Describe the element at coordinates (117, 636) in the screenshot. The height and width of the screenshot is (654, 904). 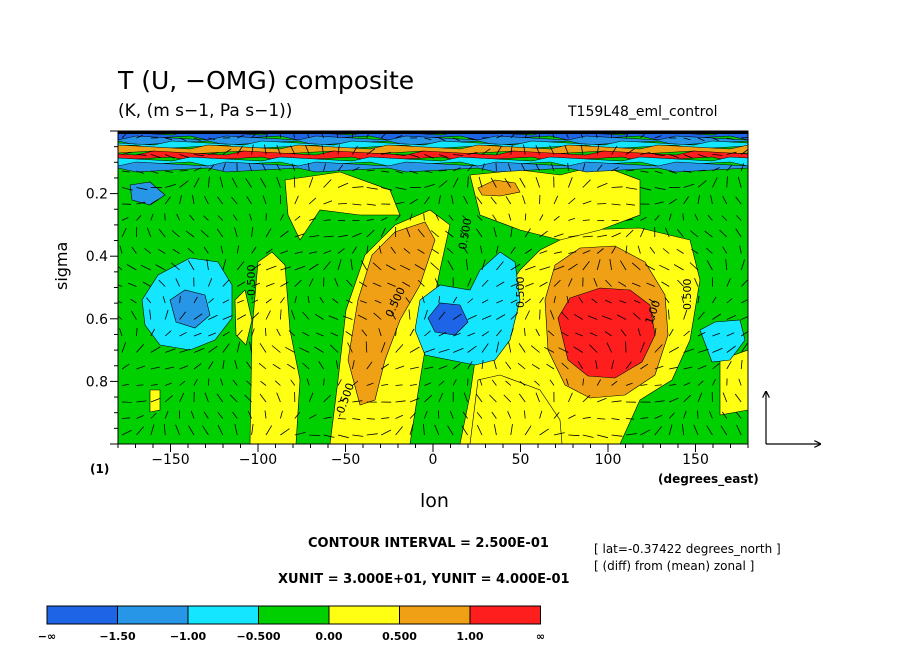
I see `colorbar-label: −1.50` at that location.